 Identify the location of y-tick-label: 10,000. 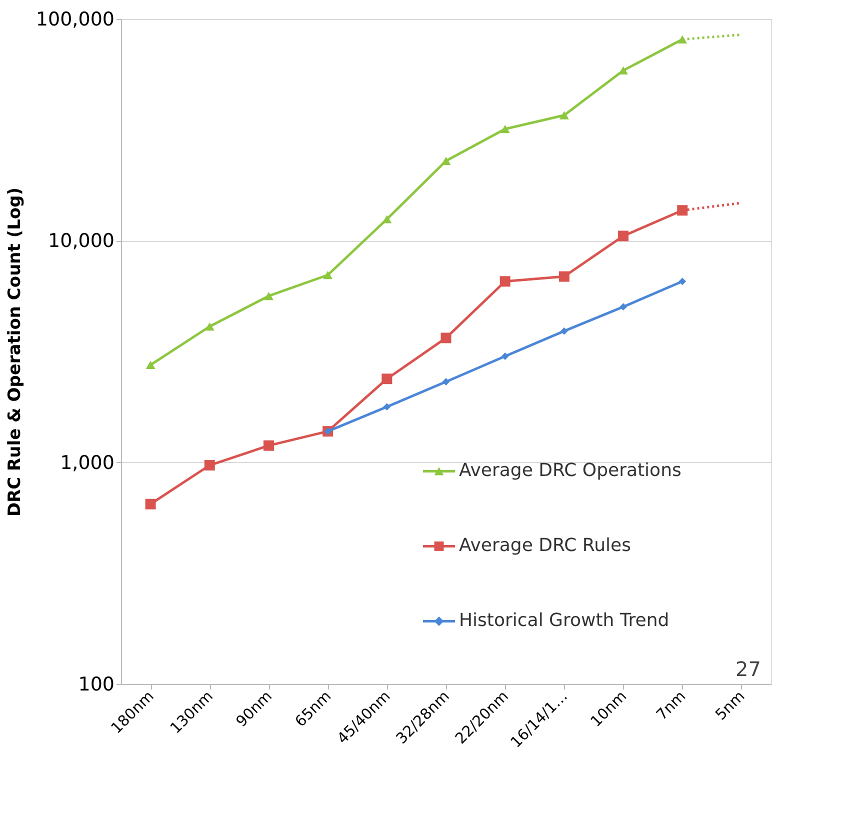
(81, 241).